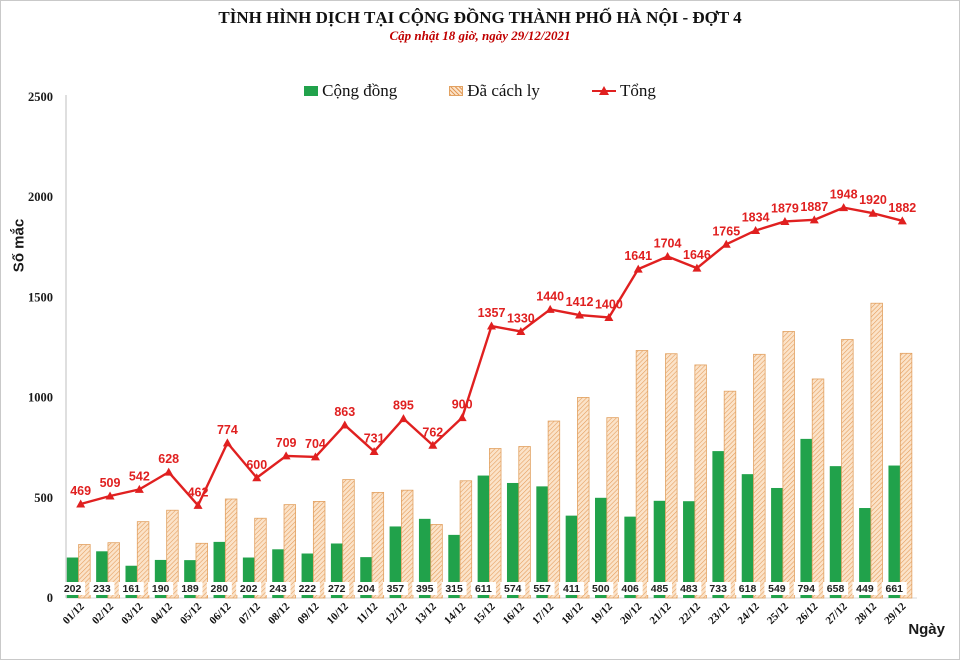  What do you see at coordinates (198, 492) in the screenshot?
I see `svg-text: 462` at bounding box center [198, 492].